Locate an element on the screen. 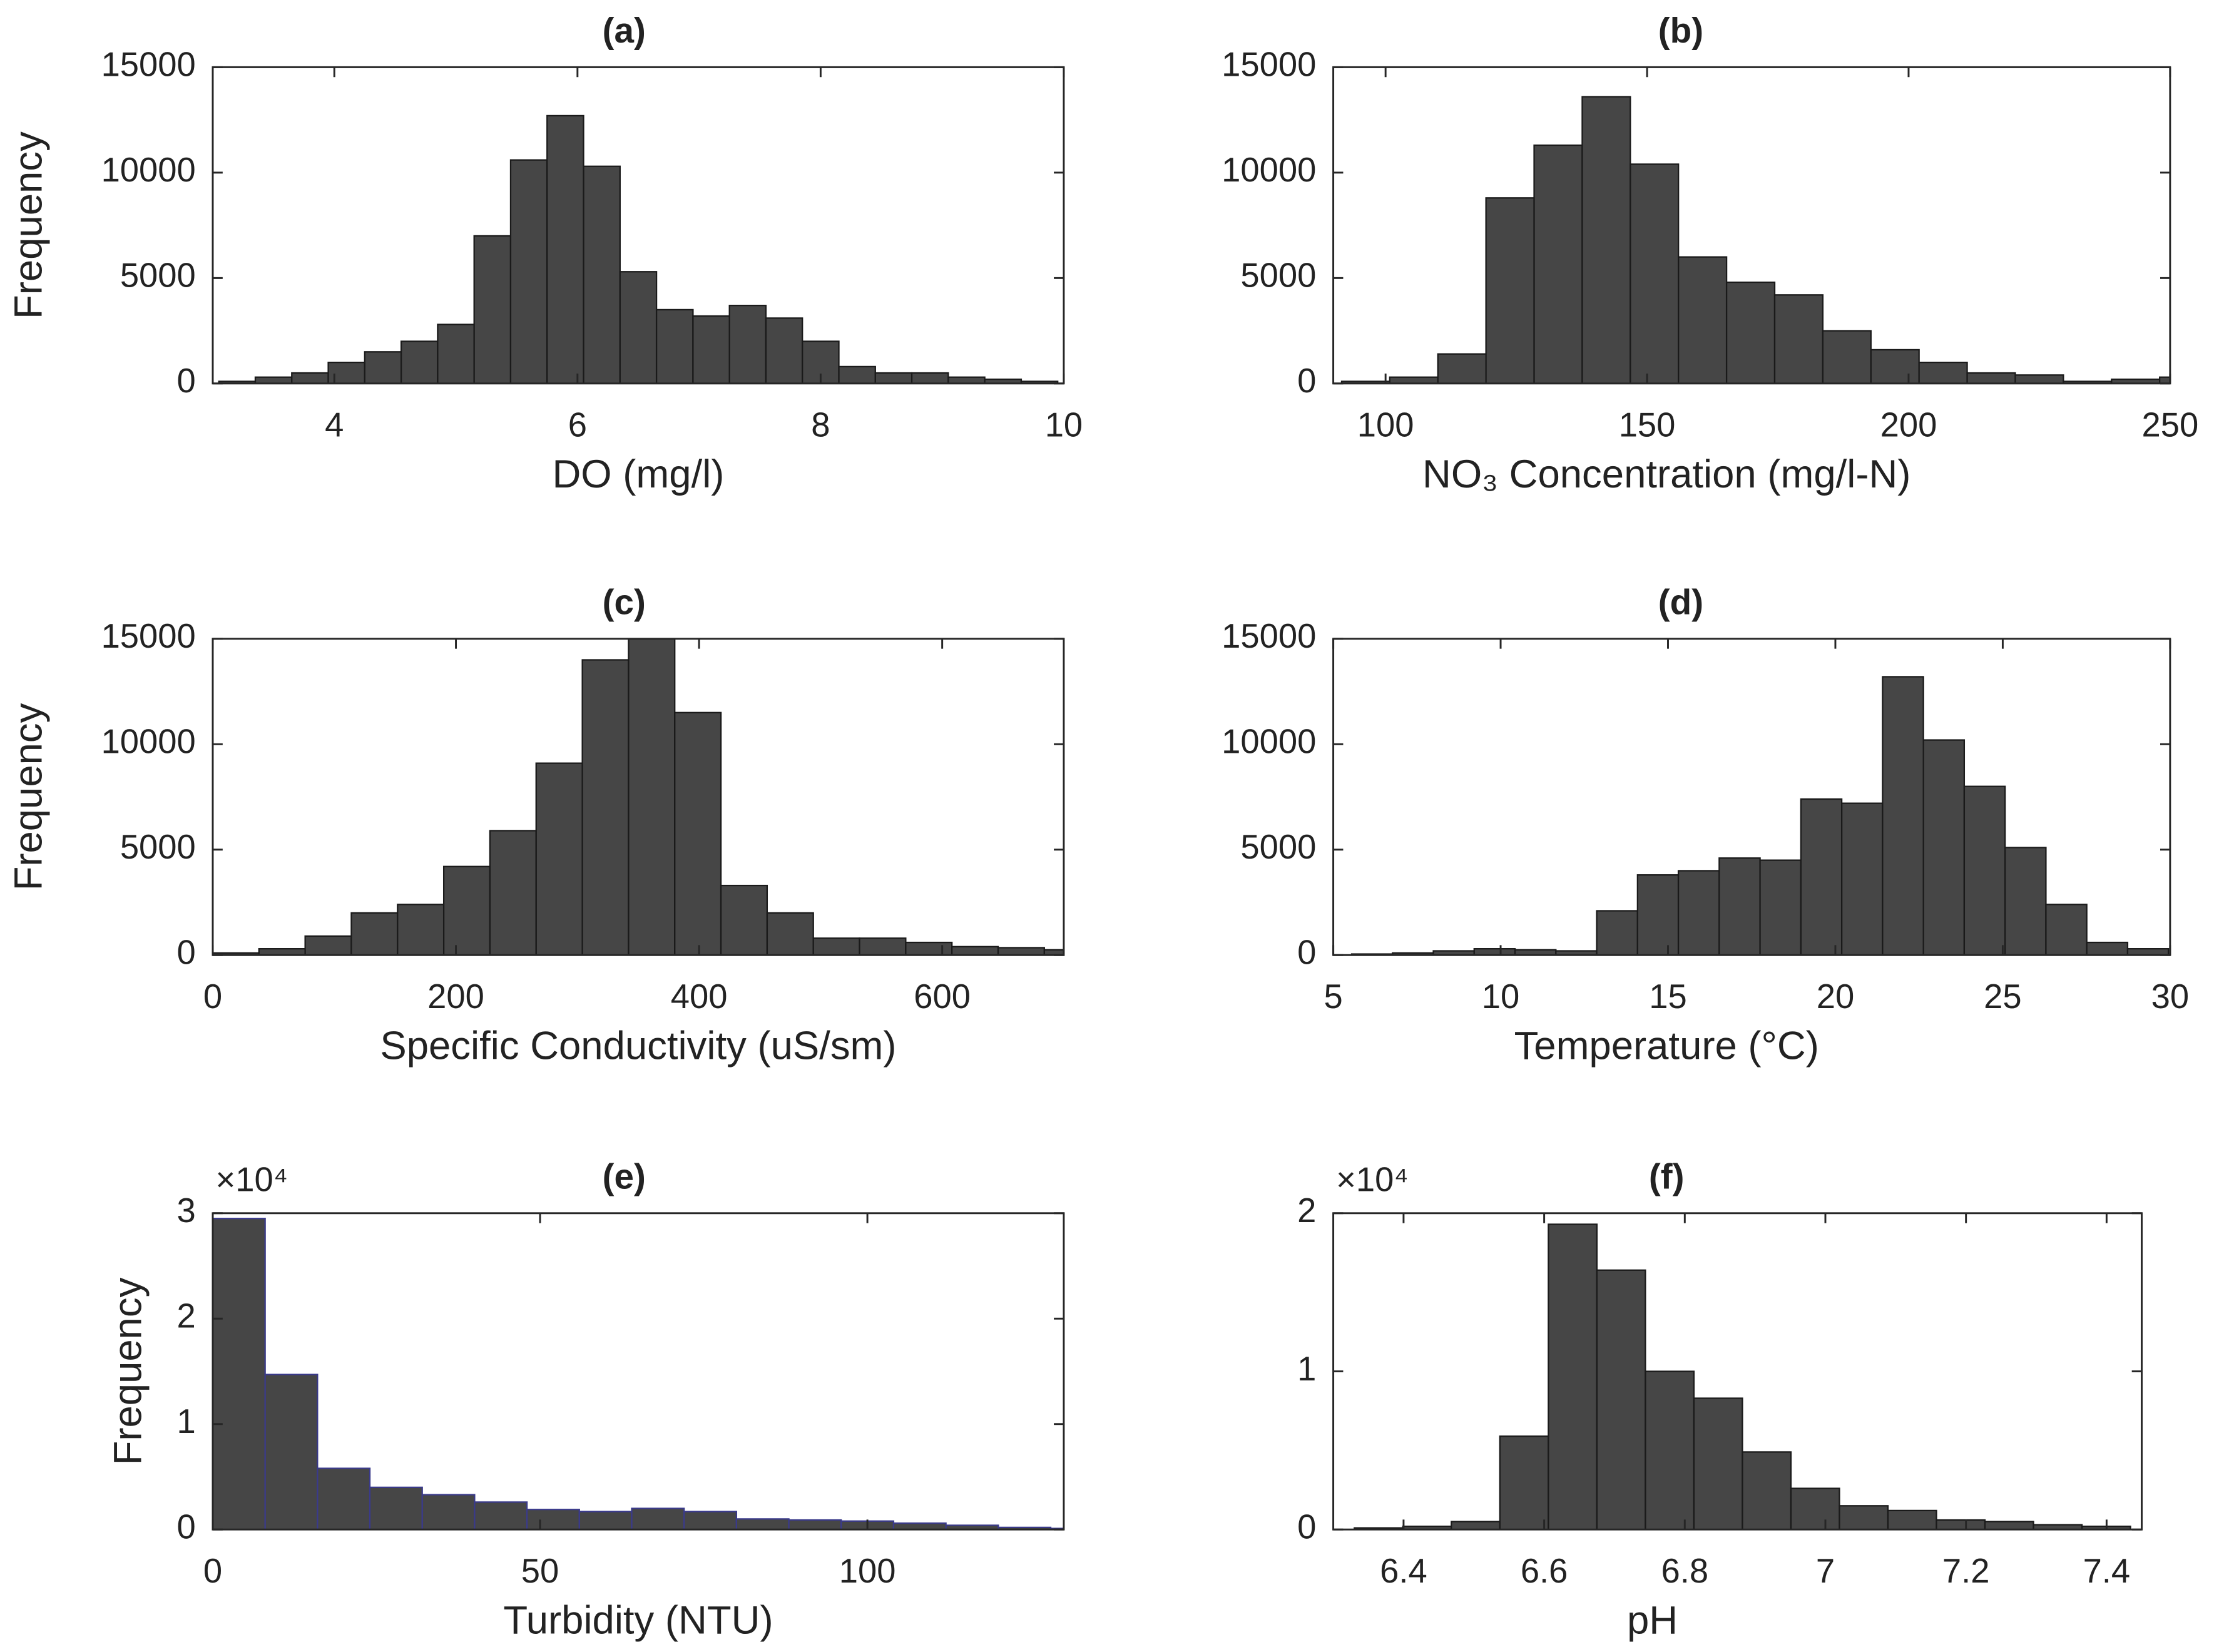 The height and width of the screenshot is (1652, 2224). x-tick-label: 0 is located at coordinates (212, 1571).